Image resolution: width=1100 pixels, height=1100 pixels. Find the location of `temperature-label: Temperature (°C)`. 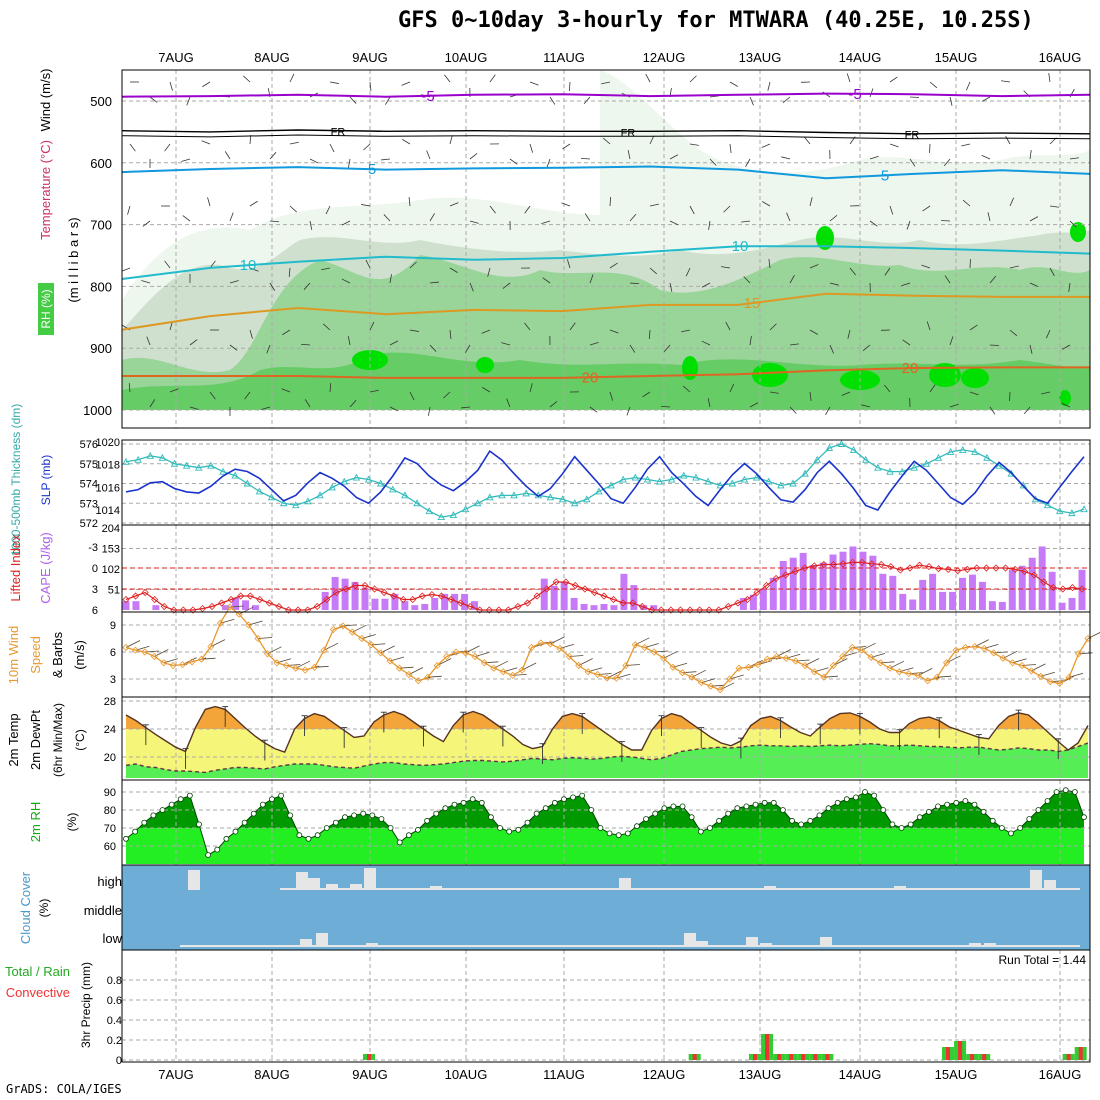

temperature-label: Temperature (°C) is located at coordinates (45, 190).